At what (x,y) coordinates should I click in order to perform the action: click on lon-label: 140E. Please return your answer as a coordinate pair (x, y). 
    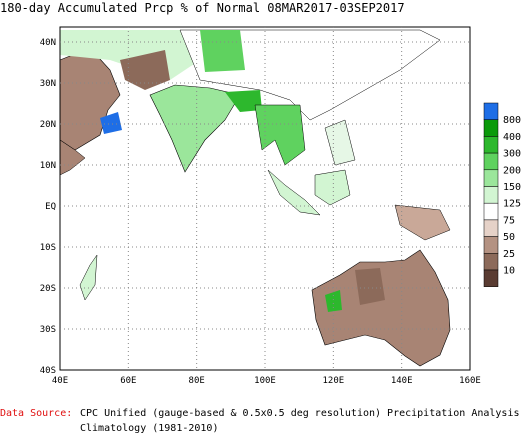
    Looking at the image, I should click on (402, 381).